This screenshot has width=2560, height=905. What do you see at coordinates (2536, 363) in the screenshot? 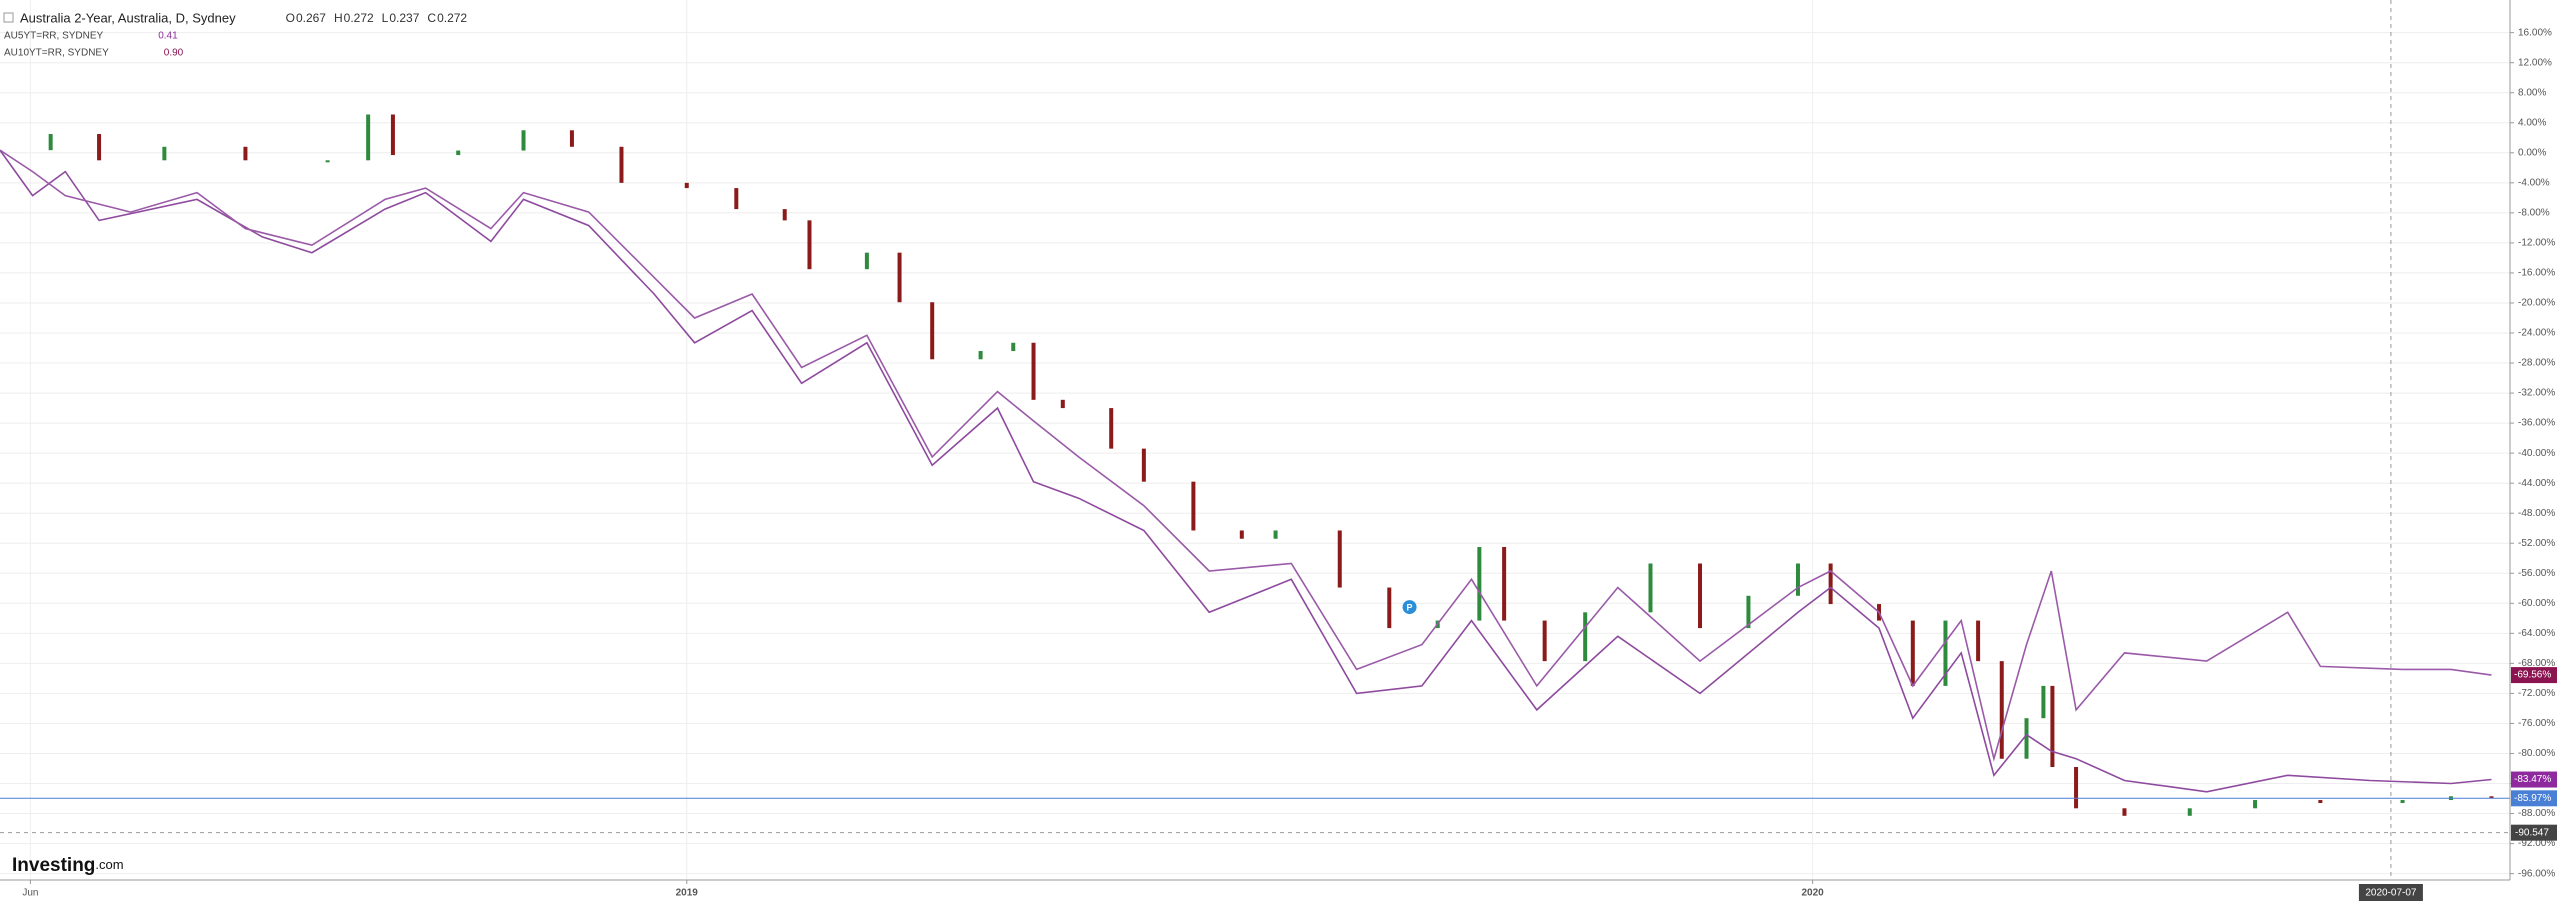
I see `y-tick-label: -28.00%` at bounding box center [2536, 363].